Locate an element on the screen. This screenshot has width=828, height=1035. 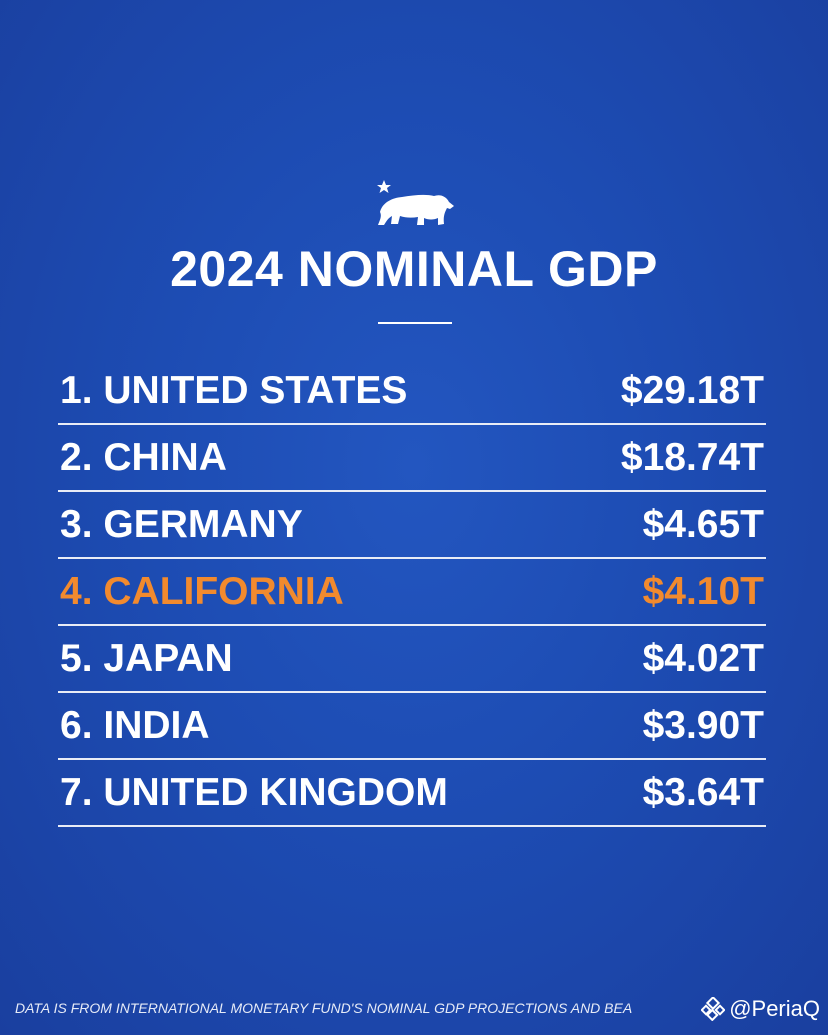
country: 1. UNITED STATES is located at coordinates (234, 390).